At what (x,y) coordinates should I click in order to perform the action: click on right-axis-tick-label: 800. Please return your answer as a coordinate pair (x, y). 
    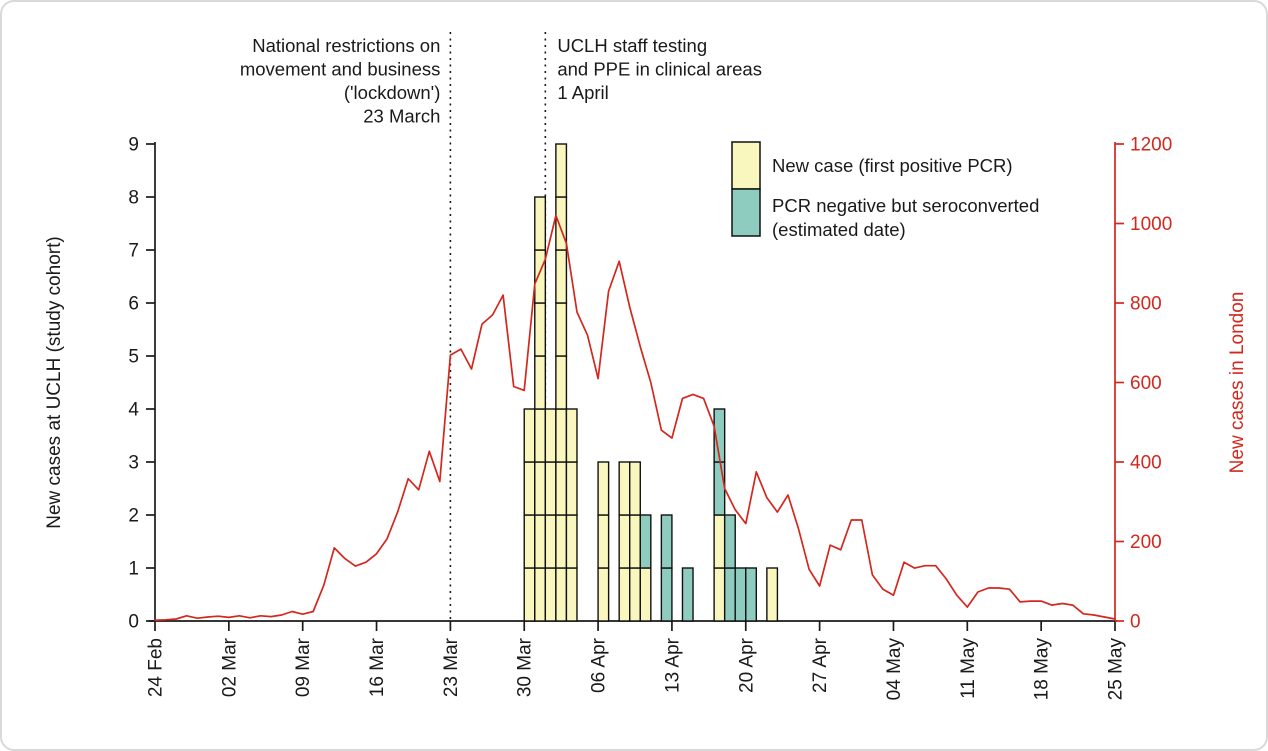
    Looking at the image, I should click on (1146, 304).